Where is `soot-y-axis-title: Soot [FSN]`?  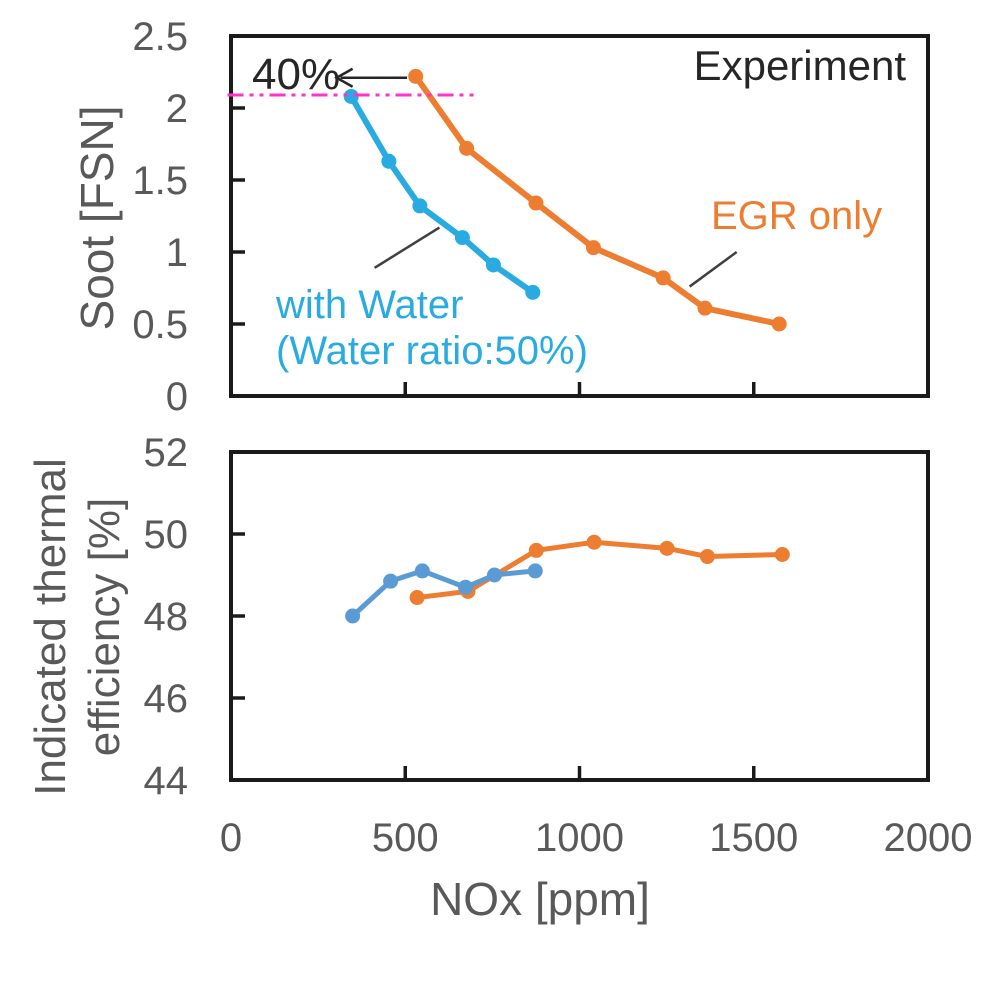 soot-y-axis-title: Soot [FSN] is located at coordinates (97, 218).